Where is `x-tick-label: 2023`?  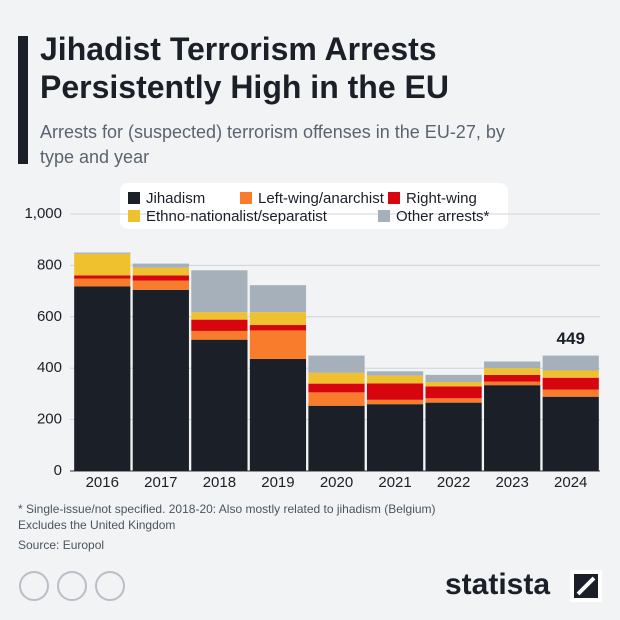 x-tick-label: 2023 is located at coordinates (511, 482).